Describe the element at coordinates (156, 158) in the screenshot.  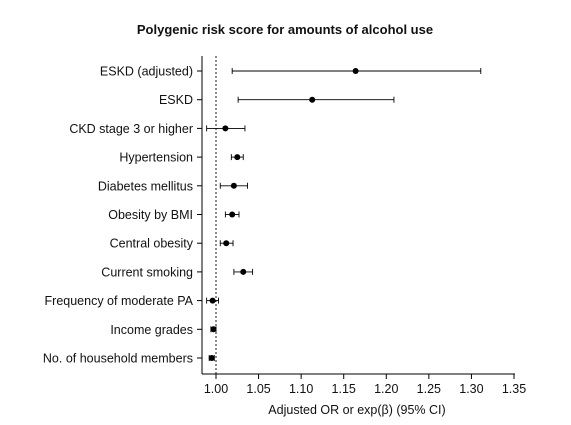
I see `row-label: Hypertension` at that location.